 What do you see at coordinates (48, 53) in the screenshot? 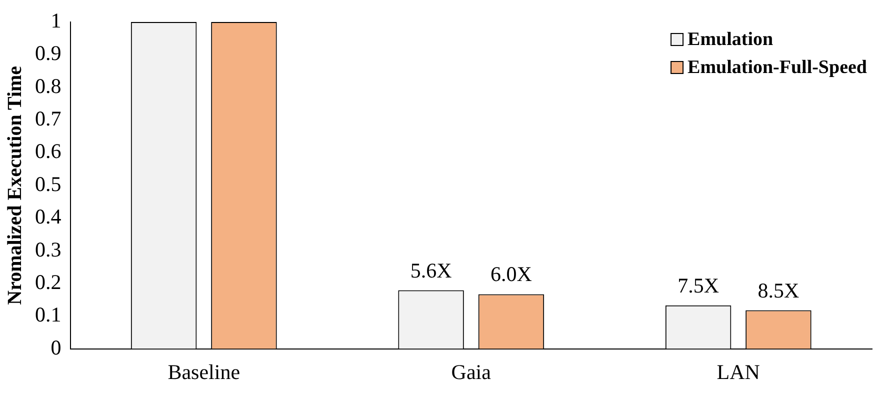
I see `y-tick-label: 0.9` at bounding box center [48, 53].